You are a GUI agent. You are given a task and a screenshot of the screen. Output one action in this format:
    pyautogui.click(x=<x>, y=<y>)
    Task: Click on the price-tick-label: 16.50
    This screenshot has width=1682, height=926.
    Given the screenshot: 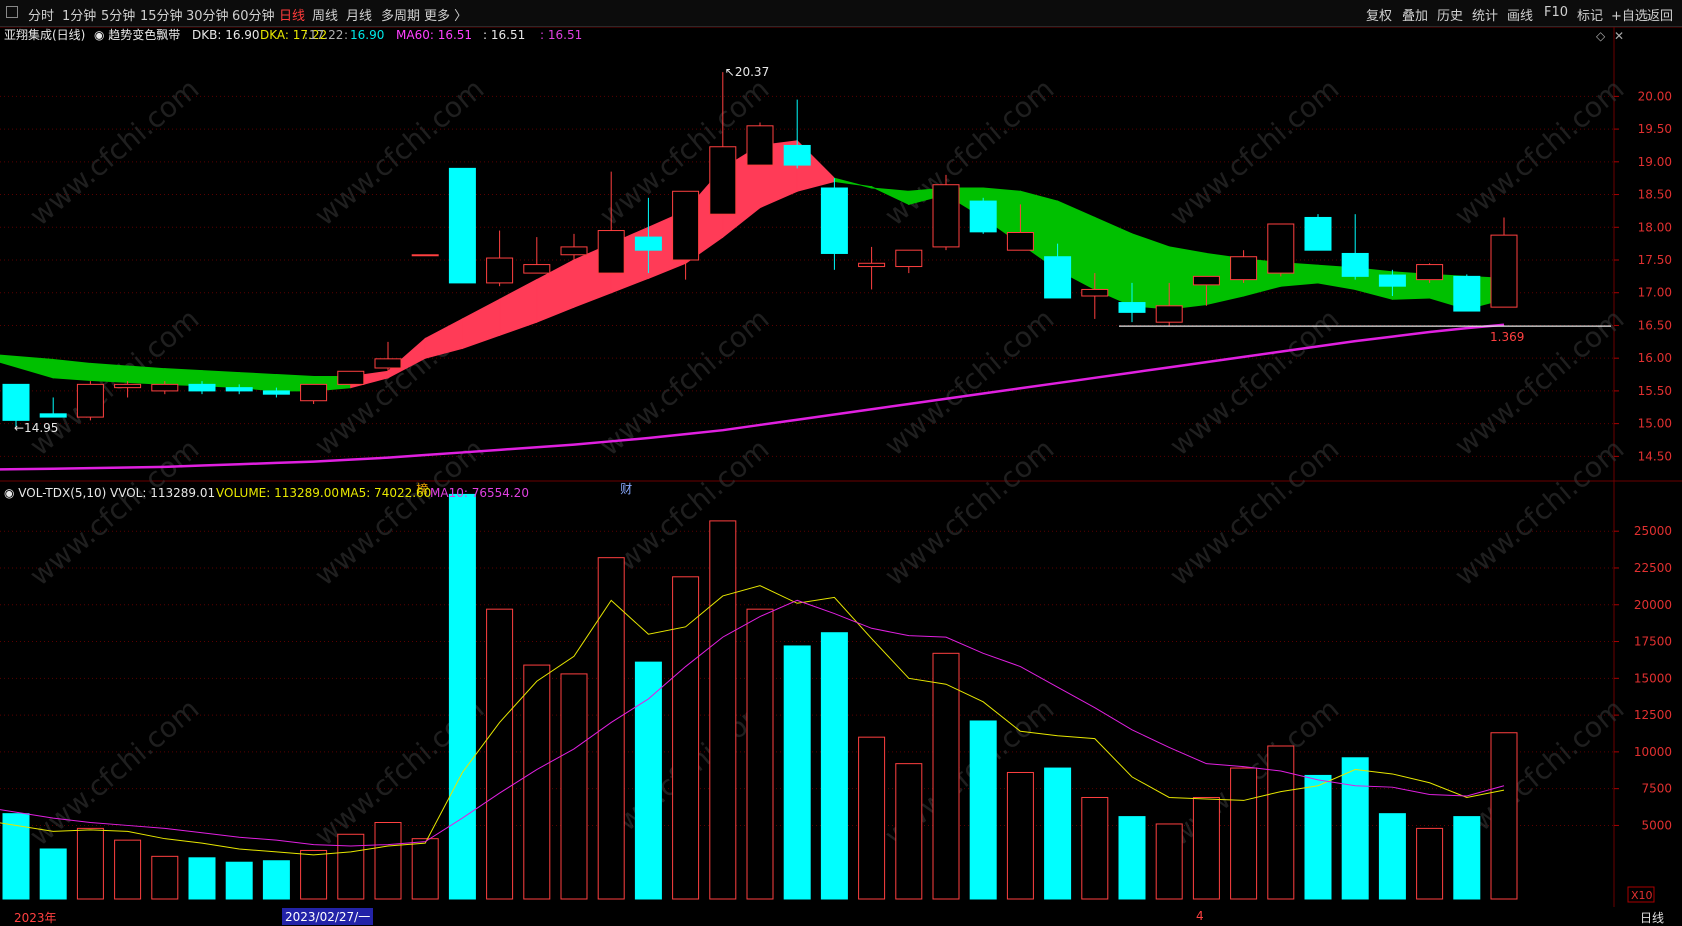 What is the action you would take?
    pyautogui.click(x=1655, y=325)
    